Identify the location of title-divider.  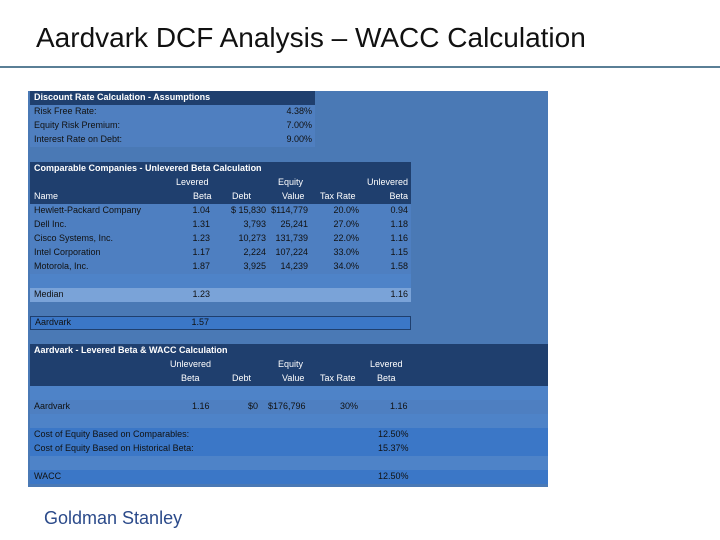
(360, 67).